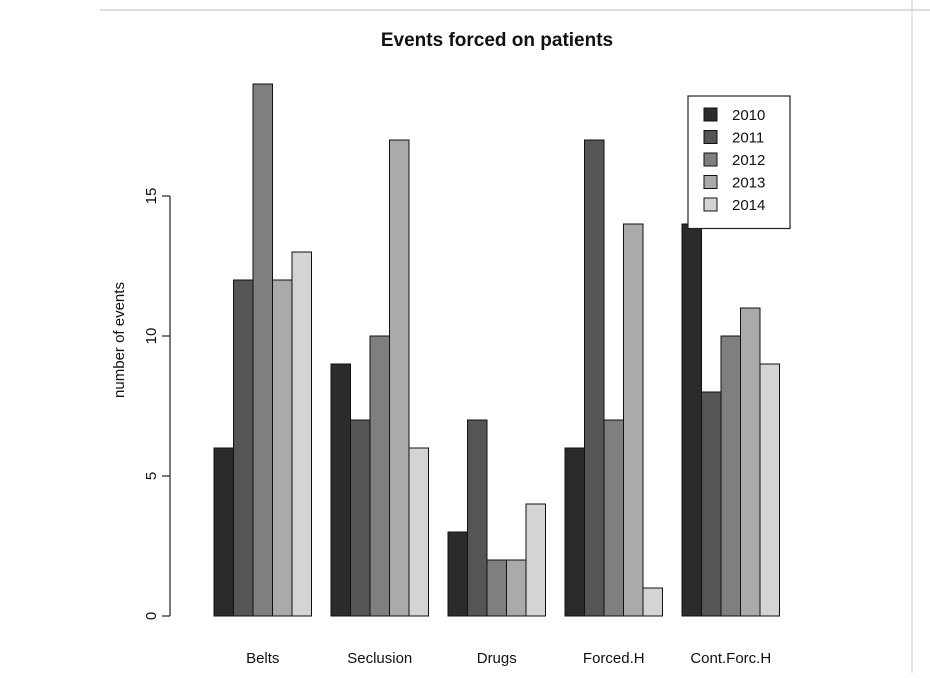 This screenshot has width=930, height=678. I want to click on bar-seclusion-2013, so click(399, 378).